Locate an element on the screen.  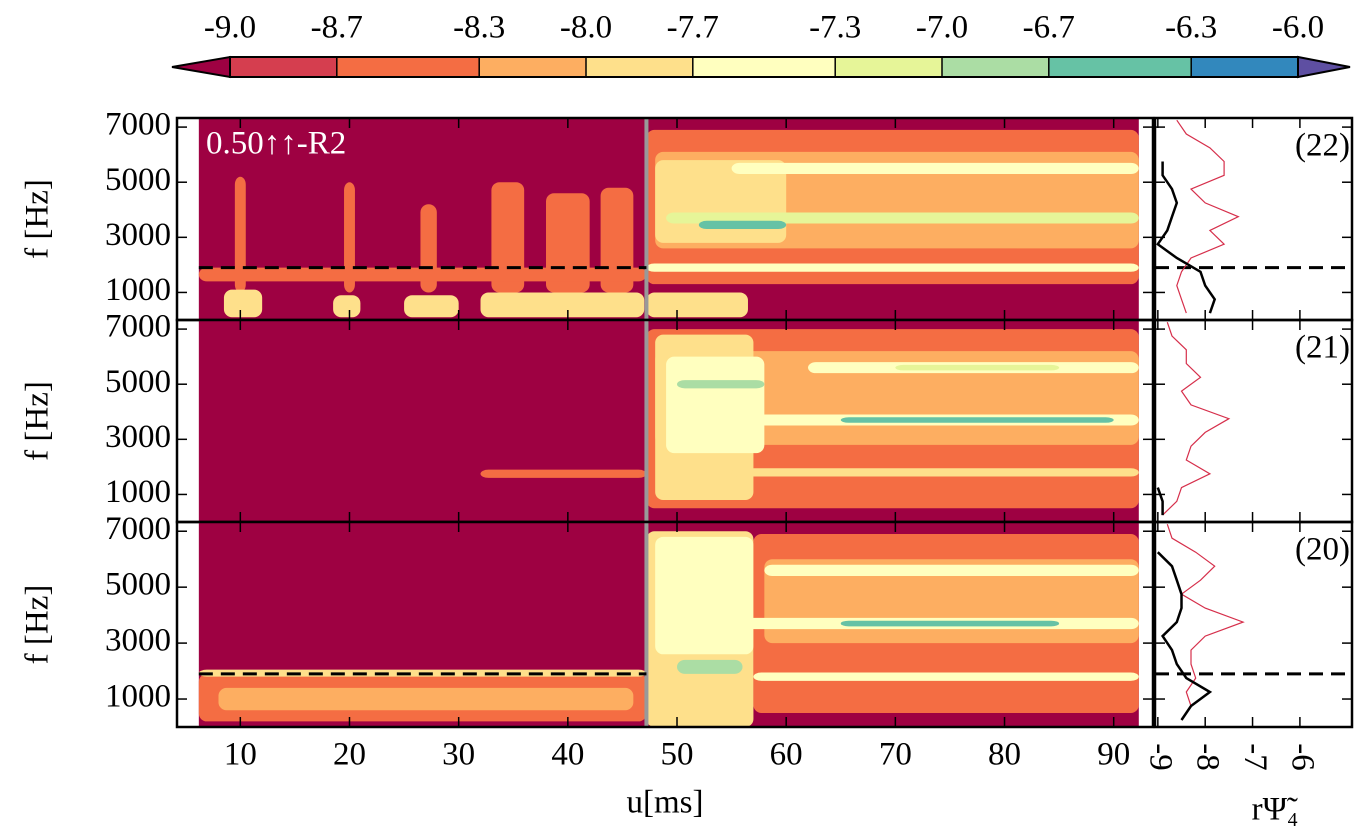
colorbar-tick-label: -6.3 is located at coordinates (1191, 28).